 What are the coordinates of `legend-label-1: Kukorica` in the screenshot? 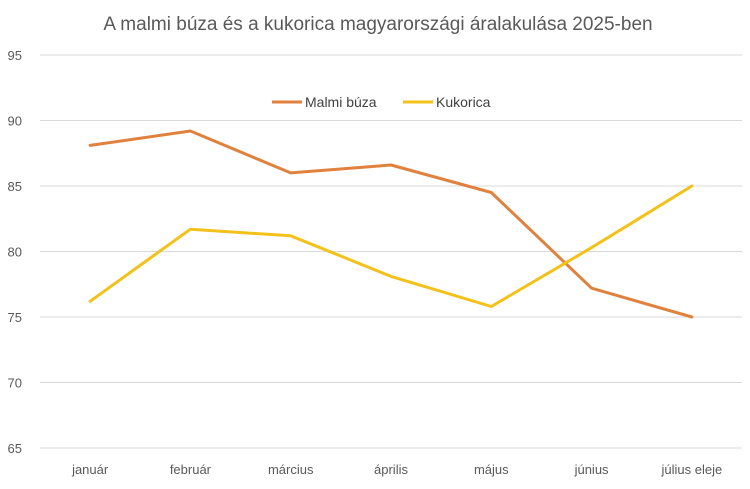 It's located at (463, 102).